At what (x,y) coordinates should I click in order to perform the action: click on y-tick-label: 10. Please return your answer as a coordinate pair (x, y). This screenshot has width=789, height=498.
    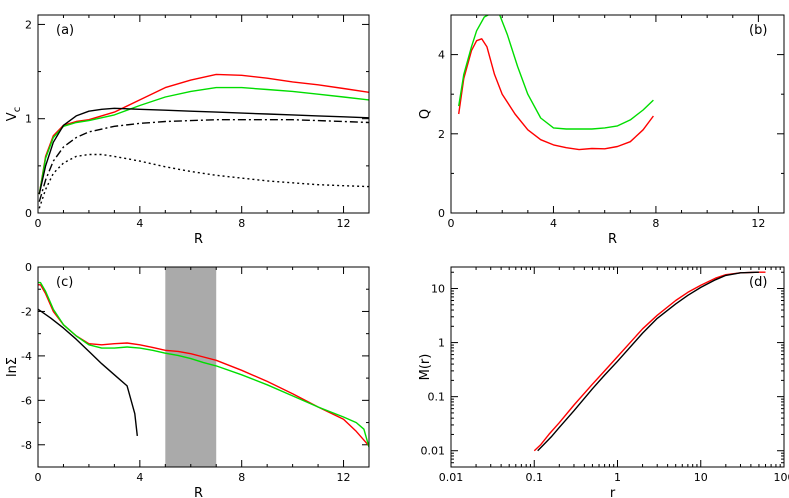
    Looking at the image, I should click on (438, 289).